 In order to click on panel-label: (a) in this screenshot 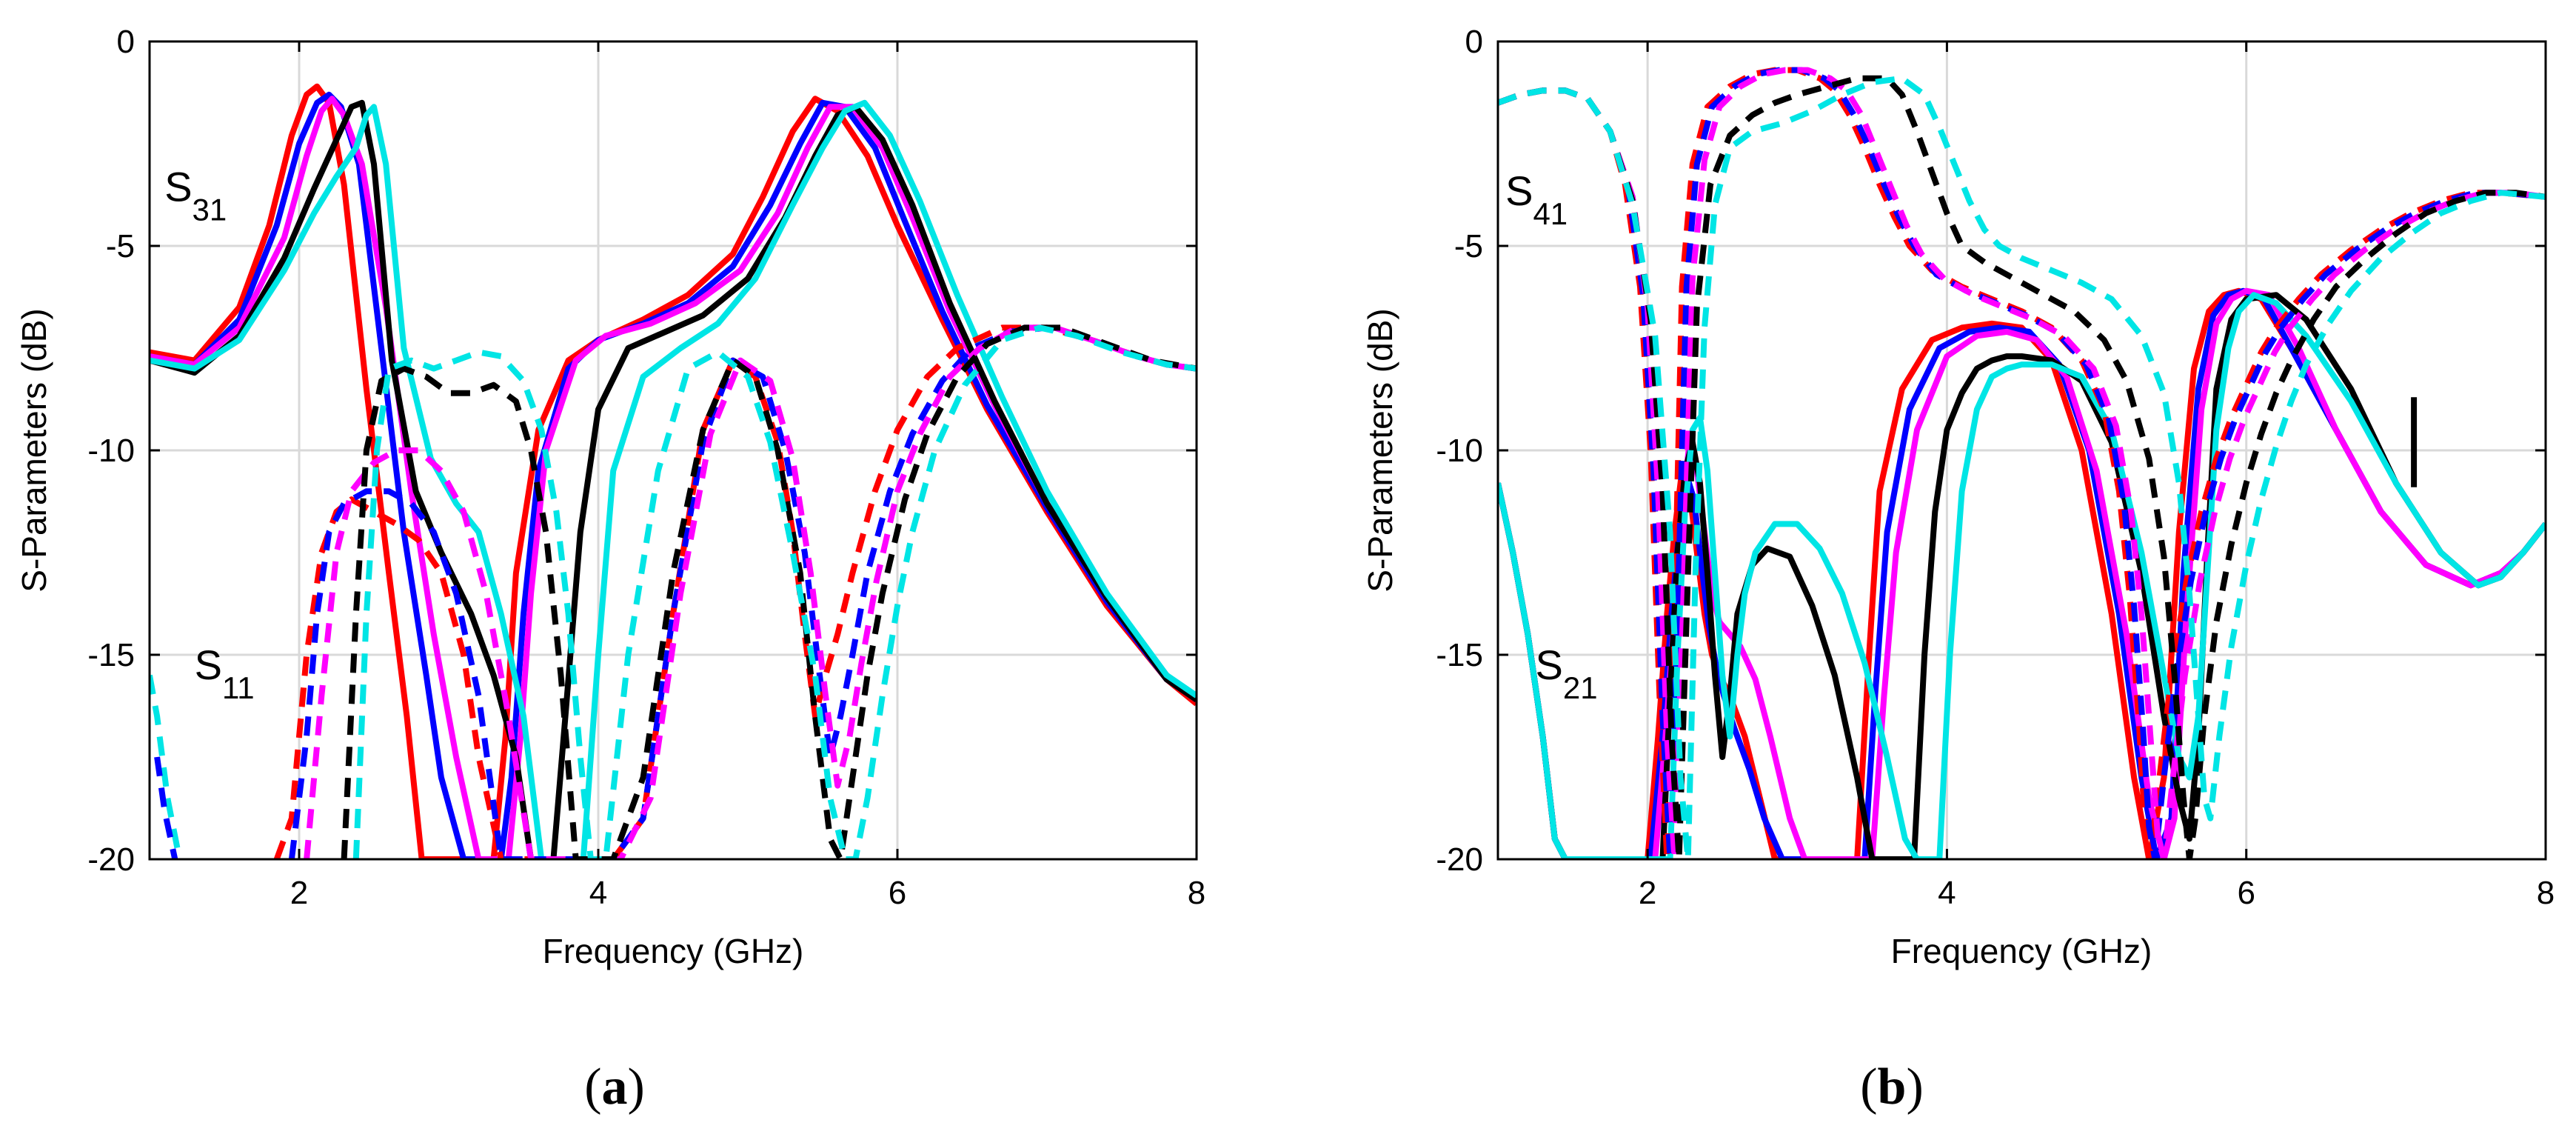, I will do `click(614, 1087)`.